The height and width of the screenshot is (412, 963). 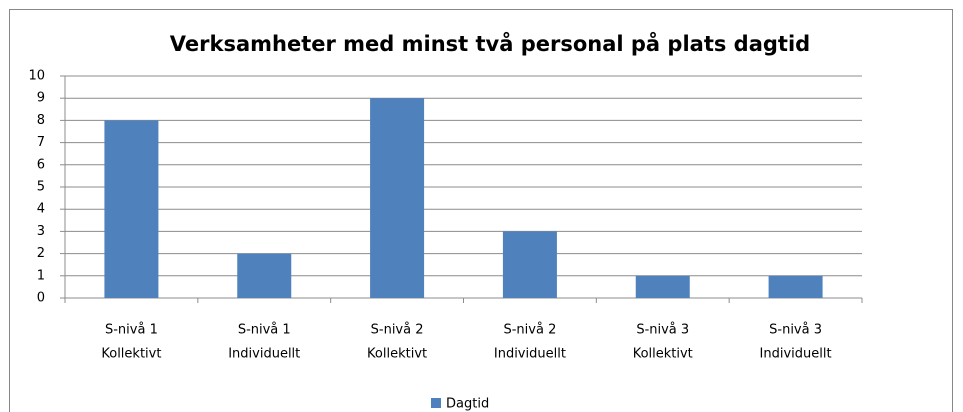 I want to click on y-tick-label: 3, so click(x=41, y=231).